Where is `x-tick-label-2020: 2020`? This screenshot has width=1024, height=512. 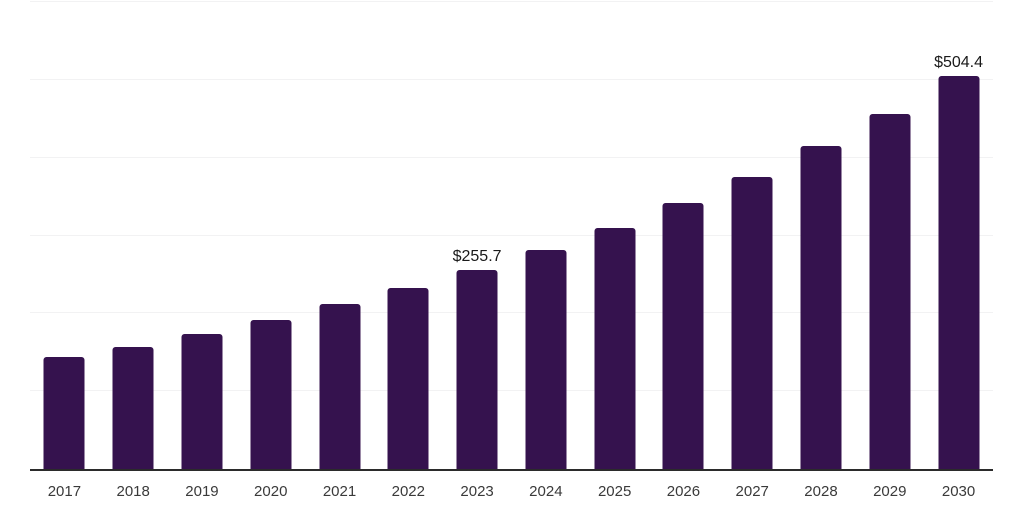
x-tick-label-2020: 2020 is located at coordinates (271, 491).